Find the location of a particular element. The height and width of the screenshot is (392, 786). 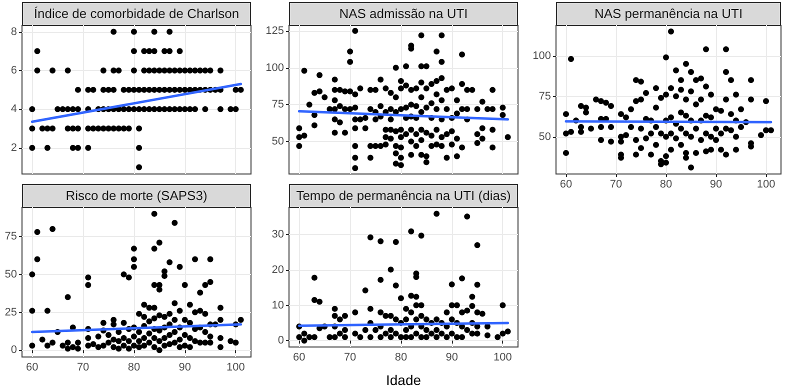

y-tick-label: 4 is located at coordinates (13, 109).